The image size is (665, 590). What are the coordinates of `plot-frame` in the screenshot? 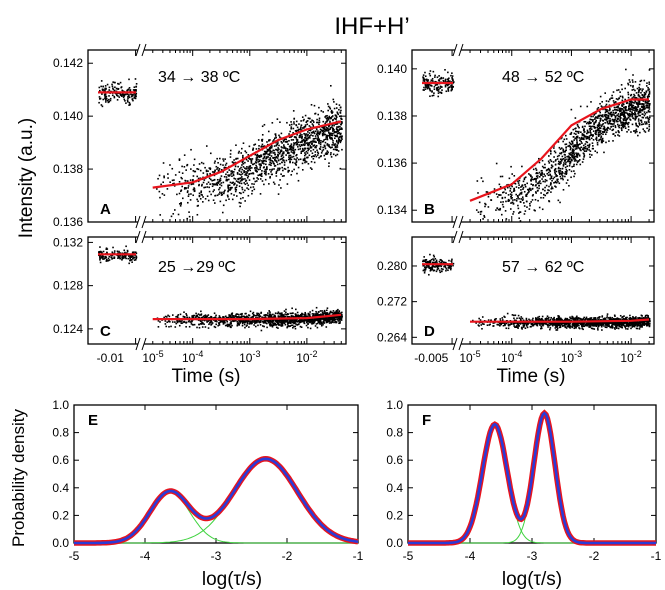 It's located at (533, 290).